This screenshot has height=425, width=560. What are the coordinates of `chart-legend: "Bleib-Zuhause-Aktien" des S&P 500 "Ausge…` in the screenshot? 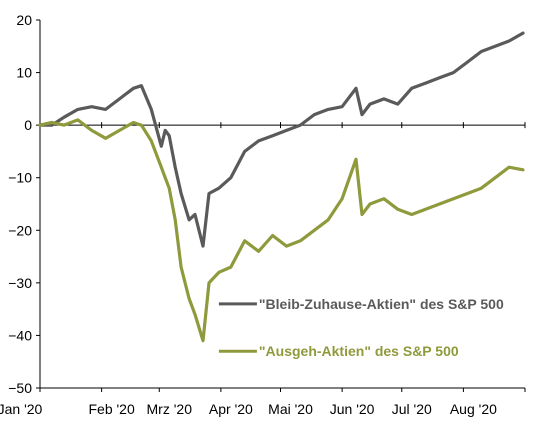 It's located at (361, 327).